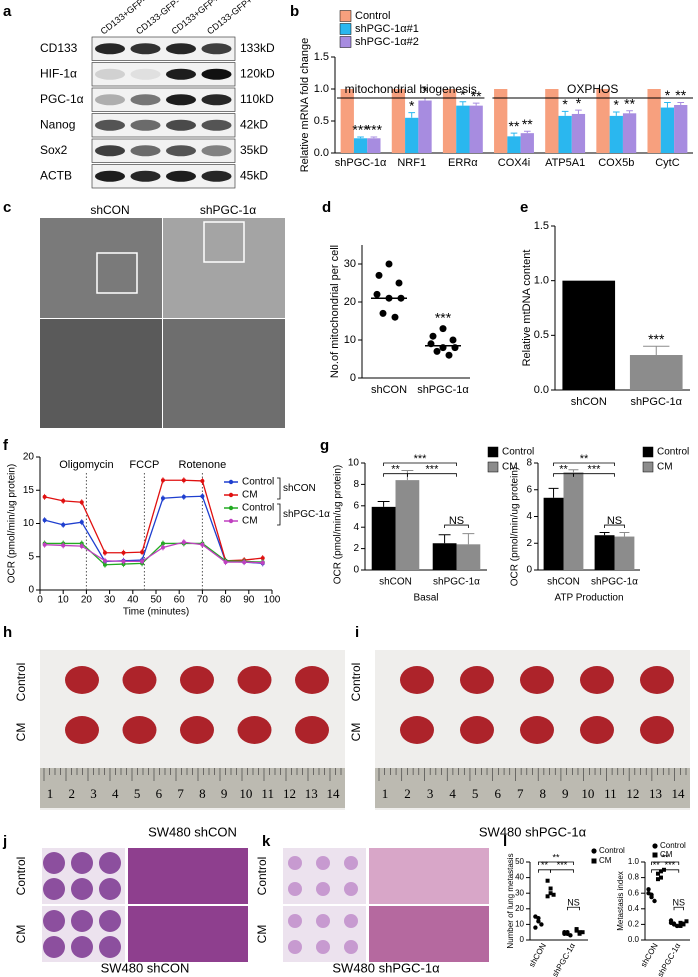 This screenshot has width=698, height=977. What do you see at coordinates (279, 514) in the screenshot?
I see `legend-bracket` at bounding box center [279, 514].